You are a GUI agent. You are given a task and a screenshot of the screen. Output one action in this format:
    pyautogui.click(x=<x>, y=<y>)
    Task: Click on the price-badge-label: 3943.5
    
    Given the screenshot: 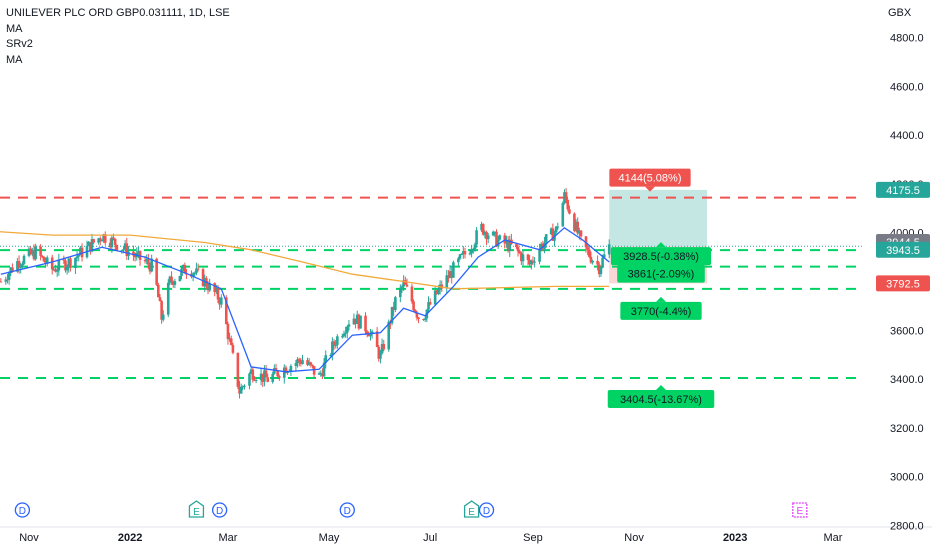 What is the action you would take?
    pyautogui.click(x=903, y=251)
    